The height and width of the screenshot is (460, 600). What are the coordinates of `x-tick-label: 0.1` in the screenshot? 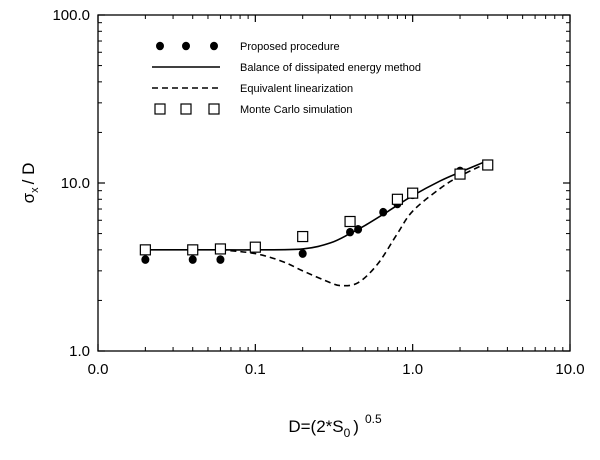 It's located at (255, 369).